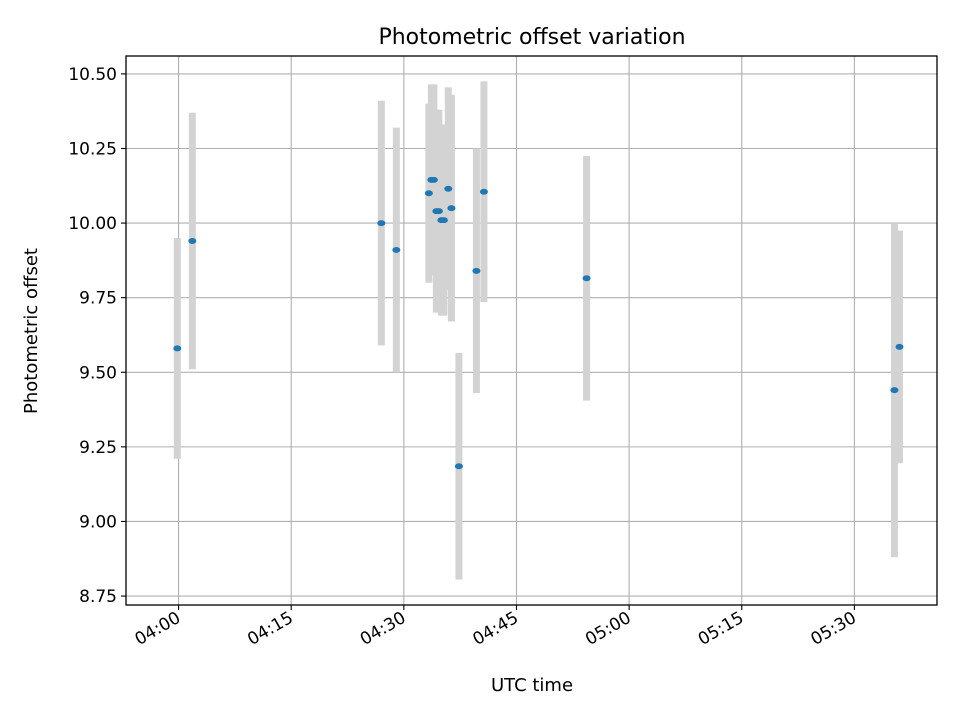  Describe the element at coordinates (31, 331) in the screenshot. I see `y-axis-label: Photometric offset` at that location.